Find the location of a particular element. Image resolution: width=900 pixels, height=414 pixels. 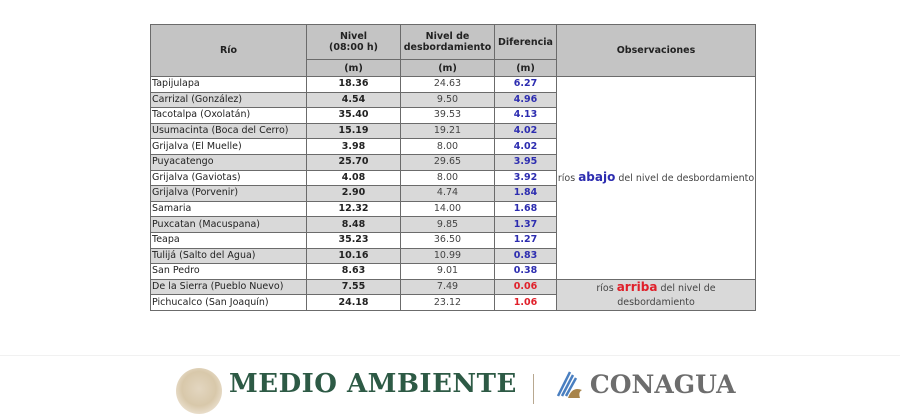

river-name: Tacotalpa (Oxolatán) is located at coordinates (228, 115).